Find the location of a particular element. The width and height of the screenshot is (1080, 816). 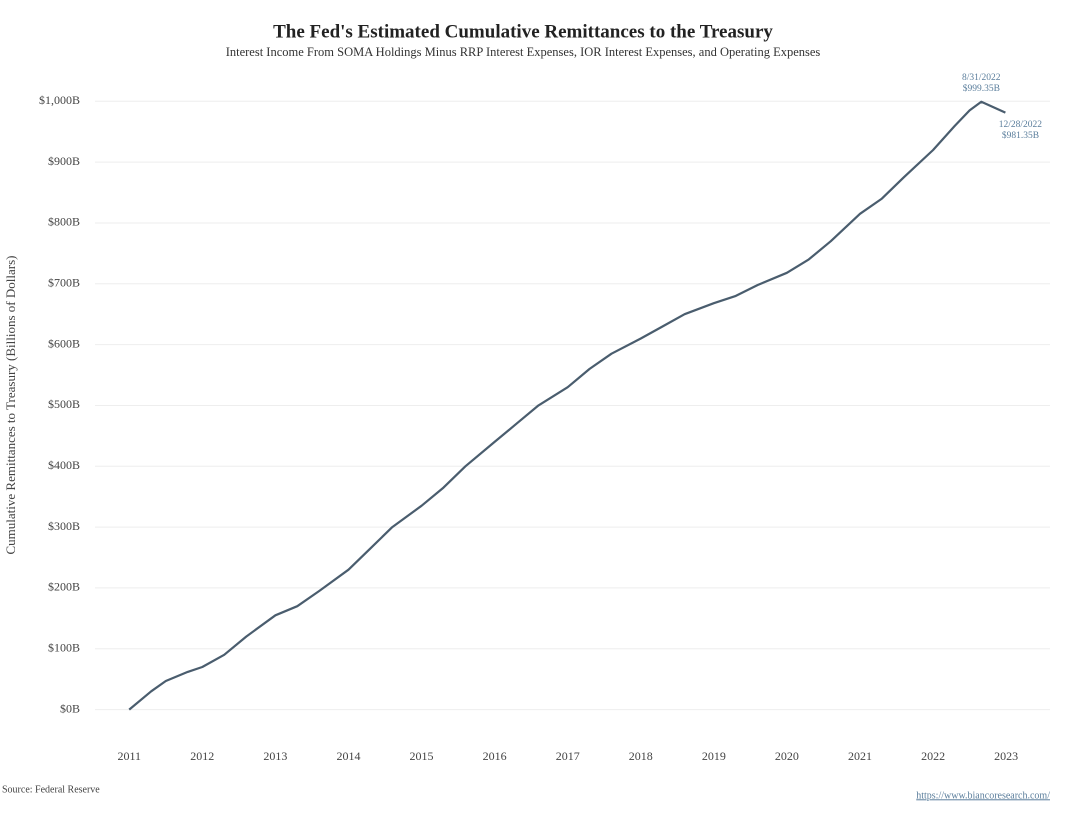

y-tick-label: $300B is located at coordinates (64, 526).